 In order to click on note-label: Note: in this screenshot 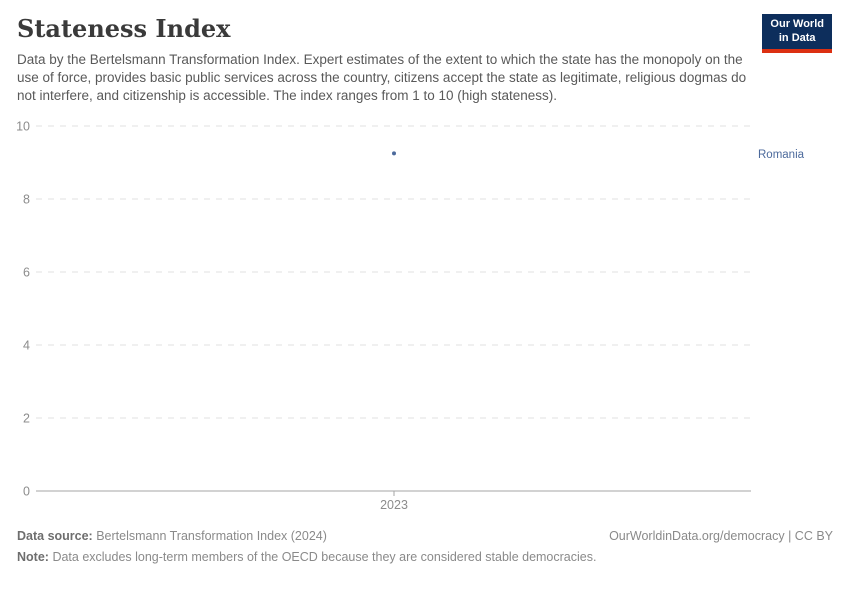, I will do `click(33, 557)`.